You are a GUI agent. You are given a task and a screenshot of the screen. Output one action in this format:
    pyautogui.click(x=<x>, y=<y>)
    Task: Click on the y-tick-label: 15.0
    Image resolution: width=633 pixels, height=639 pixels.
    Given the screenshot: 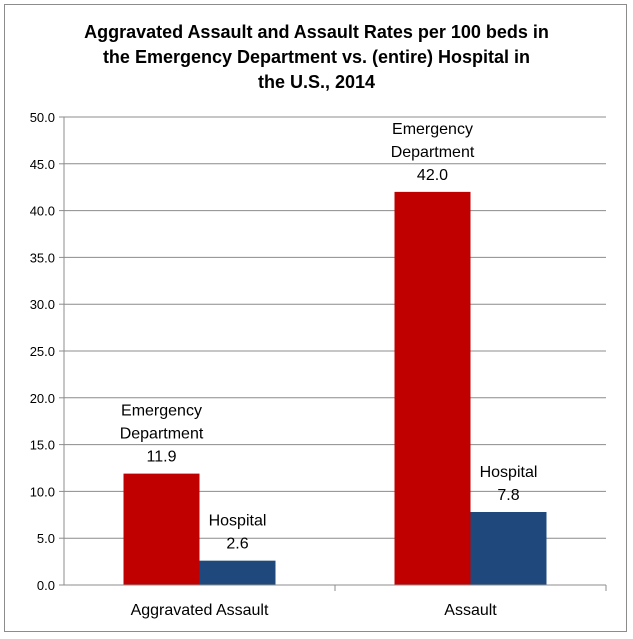 What is the action you would take?
    pyautogui.click(x=42, y=445)
    